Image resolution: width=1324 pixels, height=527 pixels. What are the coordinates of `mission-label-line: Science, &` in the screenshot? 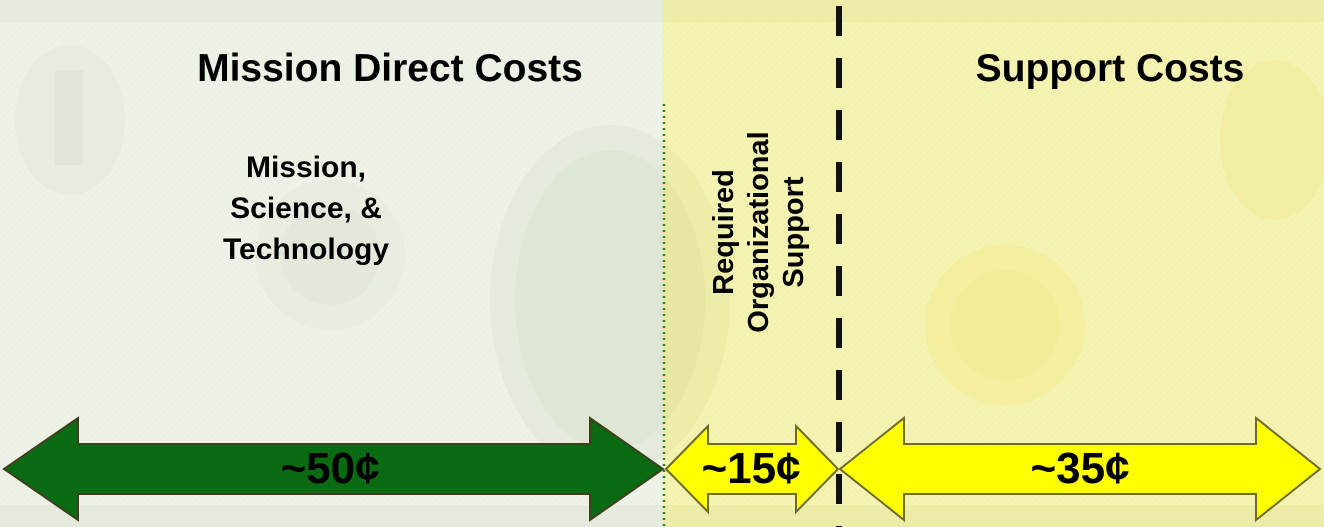 It's located at (306, 208).